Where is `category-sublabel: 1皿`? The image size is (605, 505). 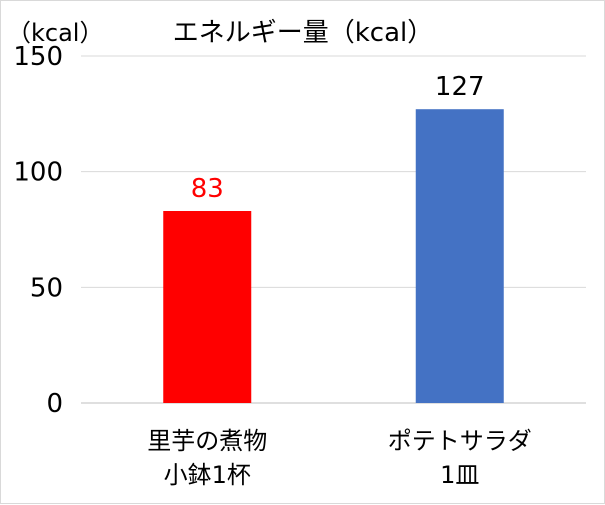
category-sublabel: 1皿 is located at coordinates (459, 475).